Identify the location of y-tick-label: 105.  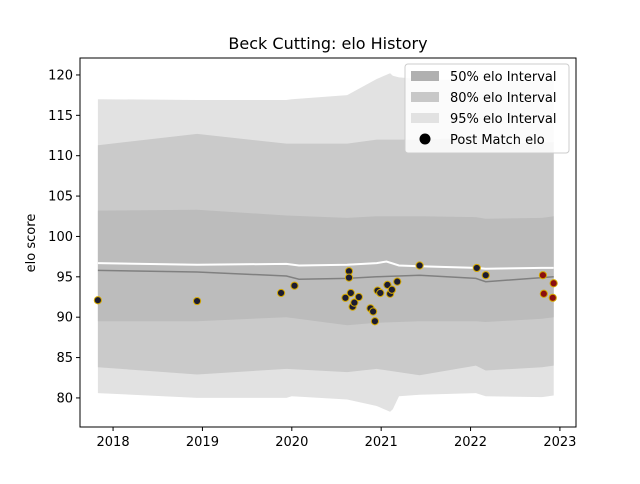
(60, 197).